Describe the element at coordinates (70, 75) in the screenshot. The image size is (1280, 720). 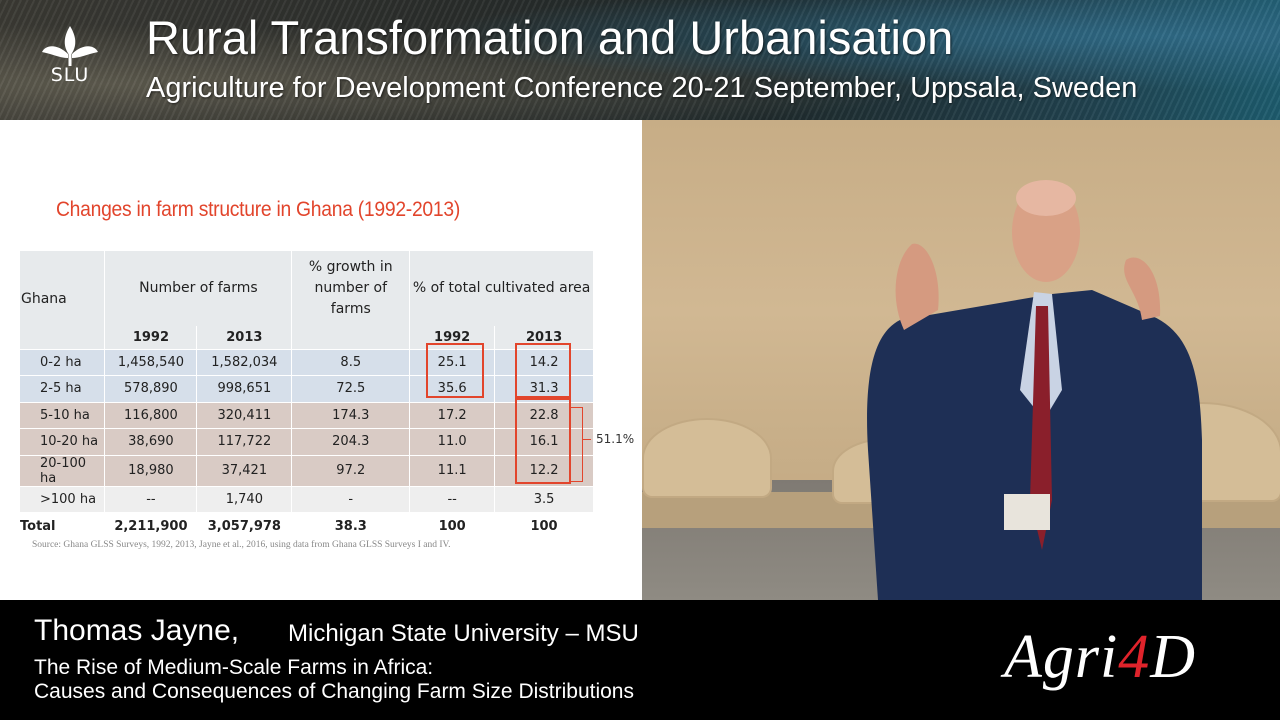
I see `logo-text: SLU` at that location.